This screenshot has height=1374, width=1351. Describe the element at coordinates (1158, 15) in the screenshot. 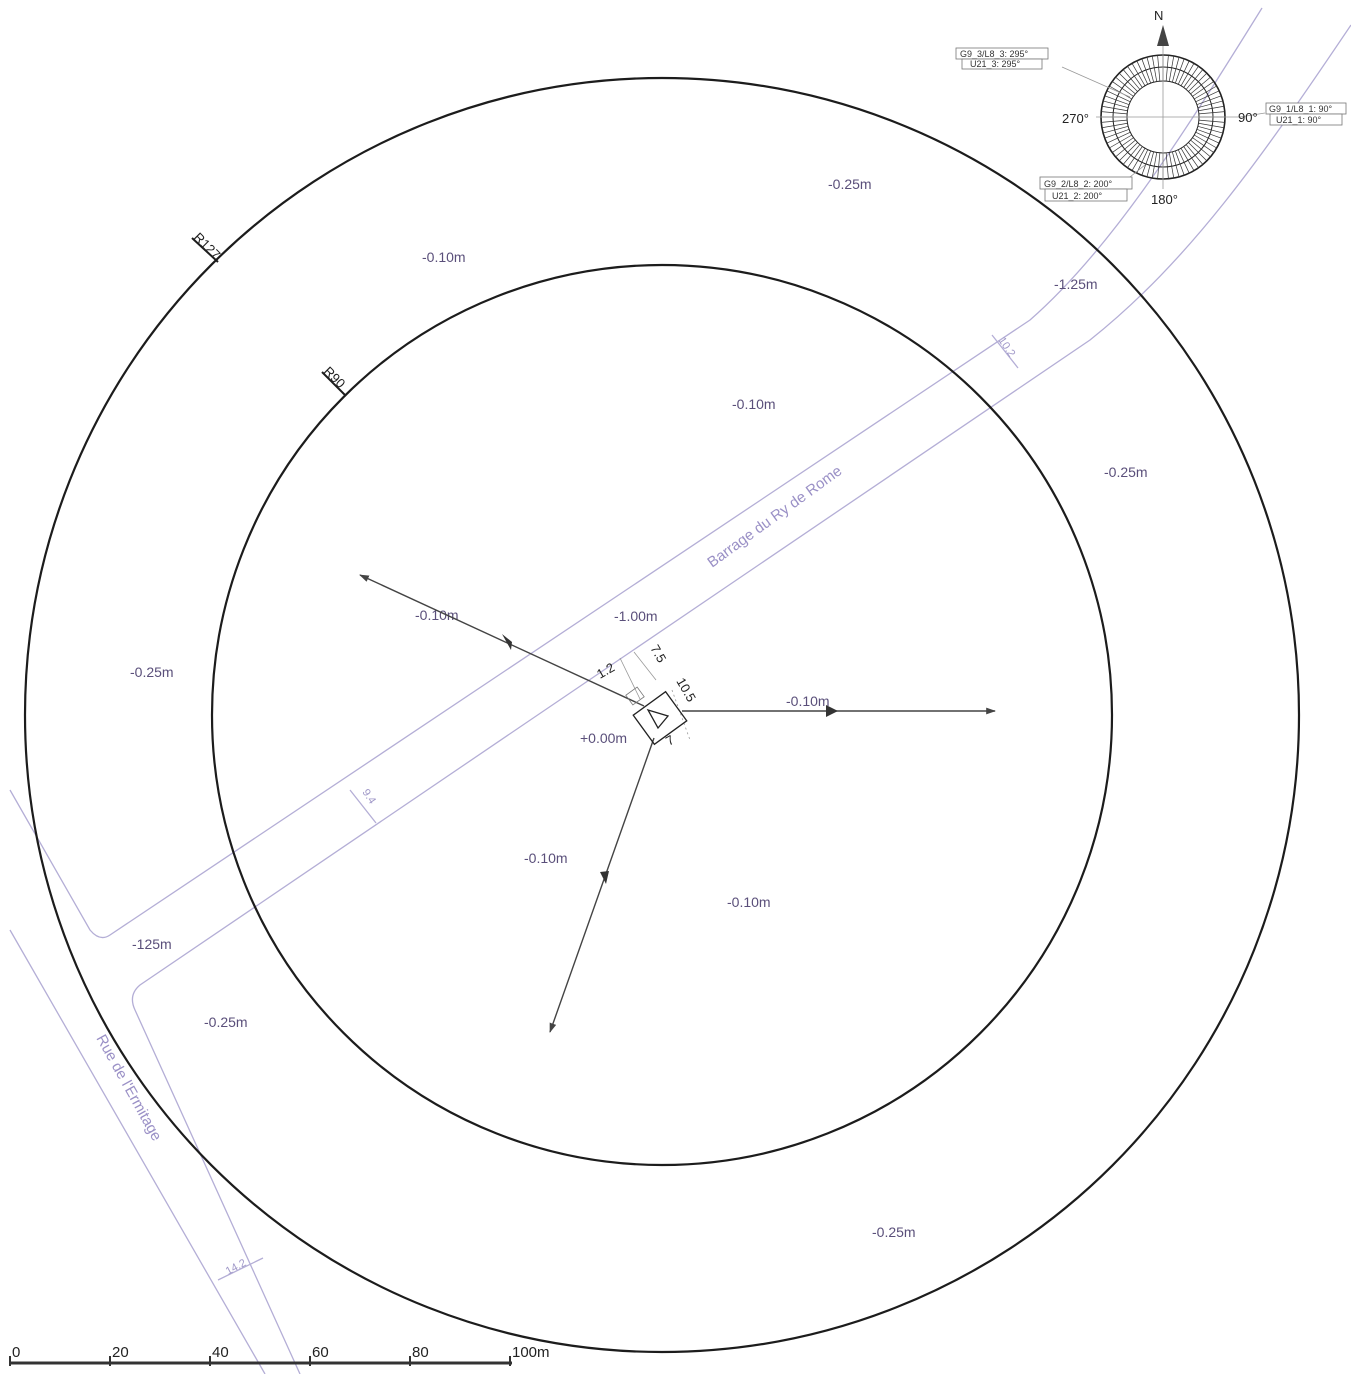

I see `compass-north-label: N` at that location.